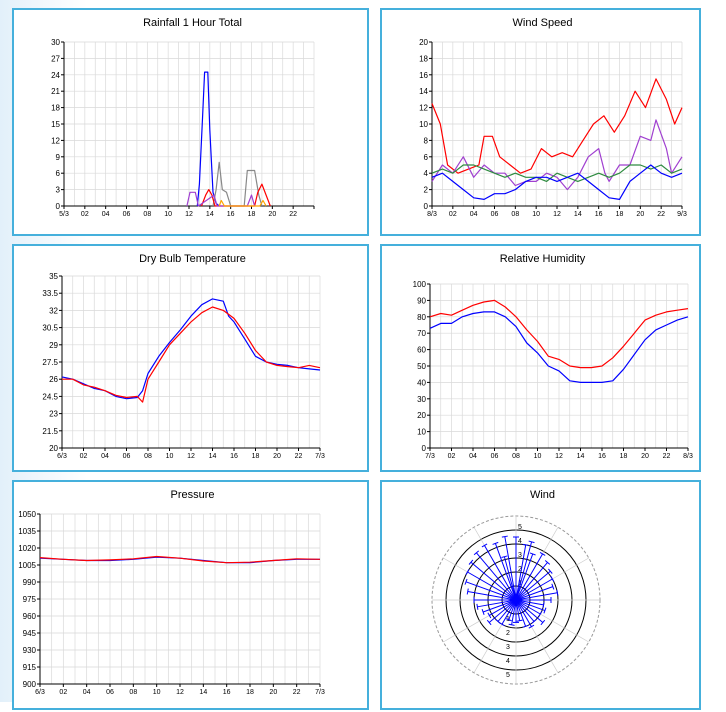 This screenshot has height=712, width=726. Describe the element at coordinates (53, 310) in the screenshot. I see `y-tick-label: 32` at that location.